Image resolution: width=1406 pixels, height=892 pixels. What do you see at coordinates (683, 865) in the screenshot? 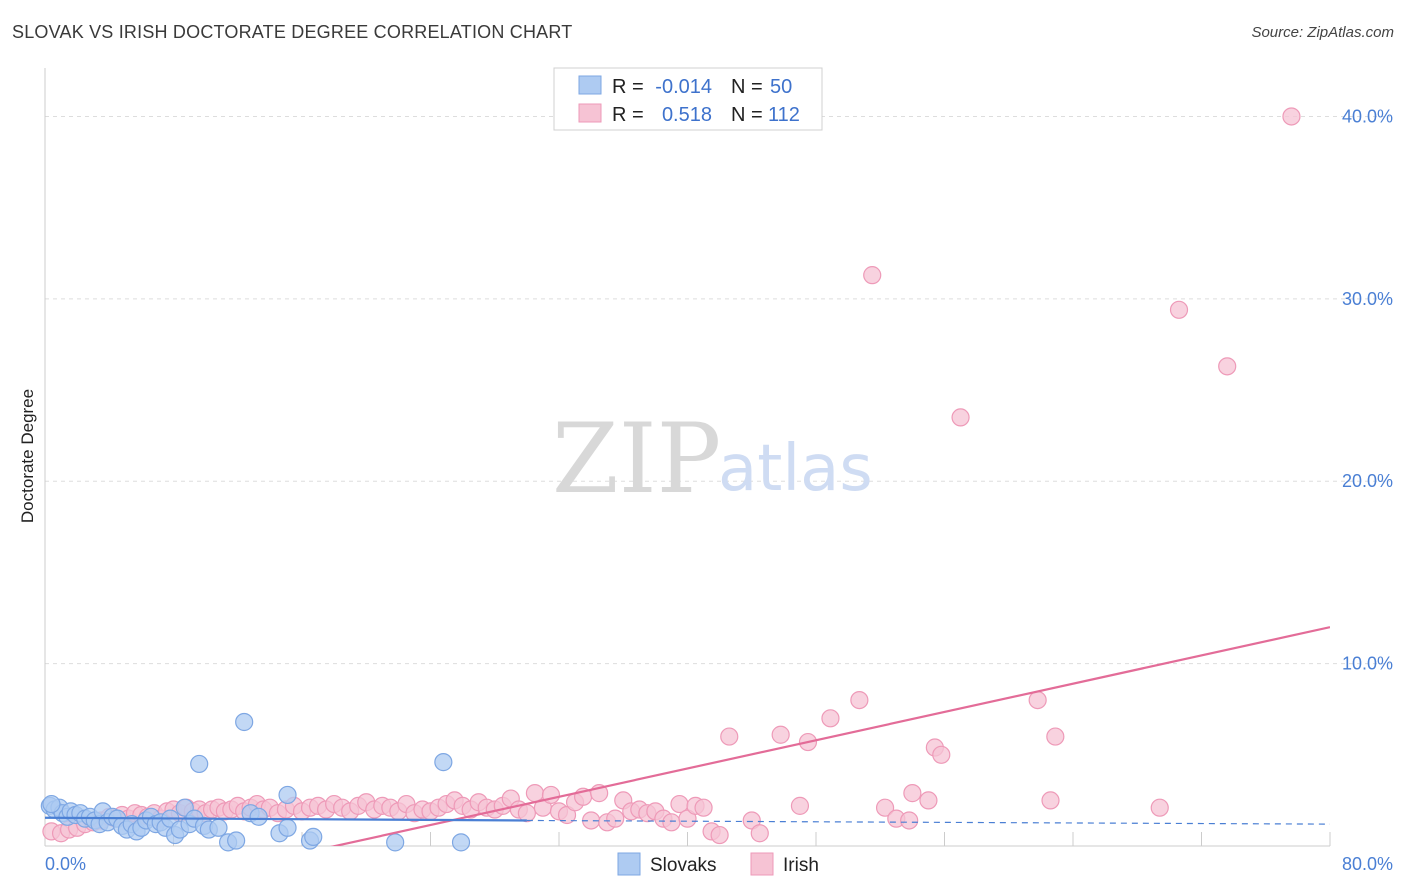
I see `legend-label-slovaks: Slovaks` at bounding box center [683, 865].